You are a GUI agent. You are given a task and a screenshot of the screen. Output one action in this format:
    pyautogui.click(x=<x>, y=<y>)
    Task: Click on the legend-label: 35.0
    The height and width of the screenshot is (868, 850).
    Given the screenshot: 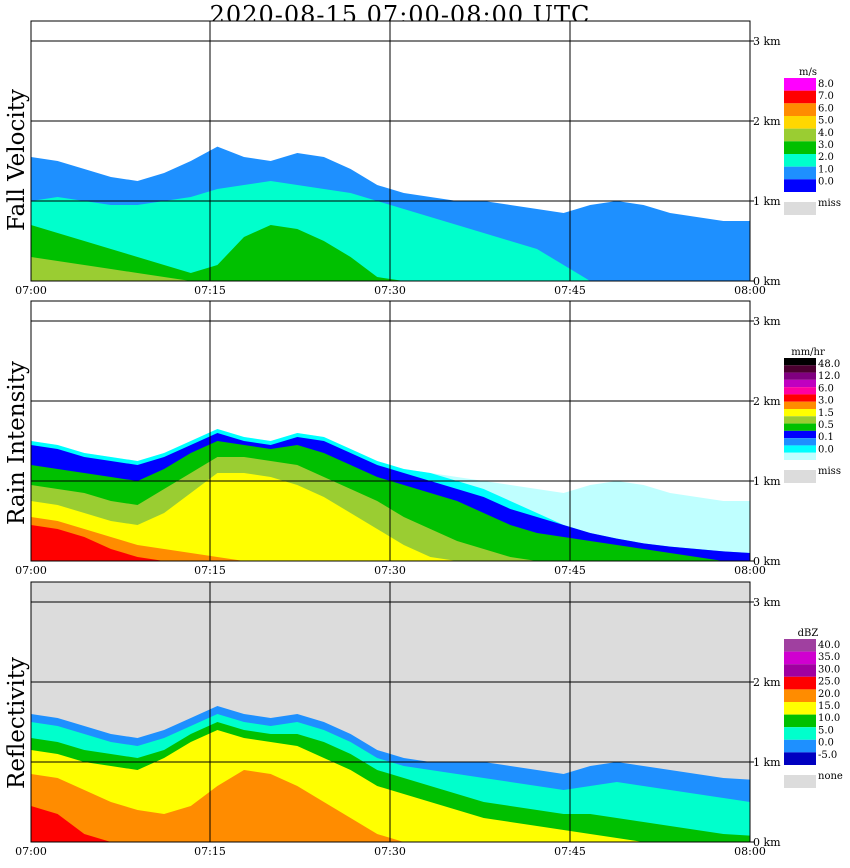 What is the action you would take?
    pyautogui.click(x=829, y=657)
    